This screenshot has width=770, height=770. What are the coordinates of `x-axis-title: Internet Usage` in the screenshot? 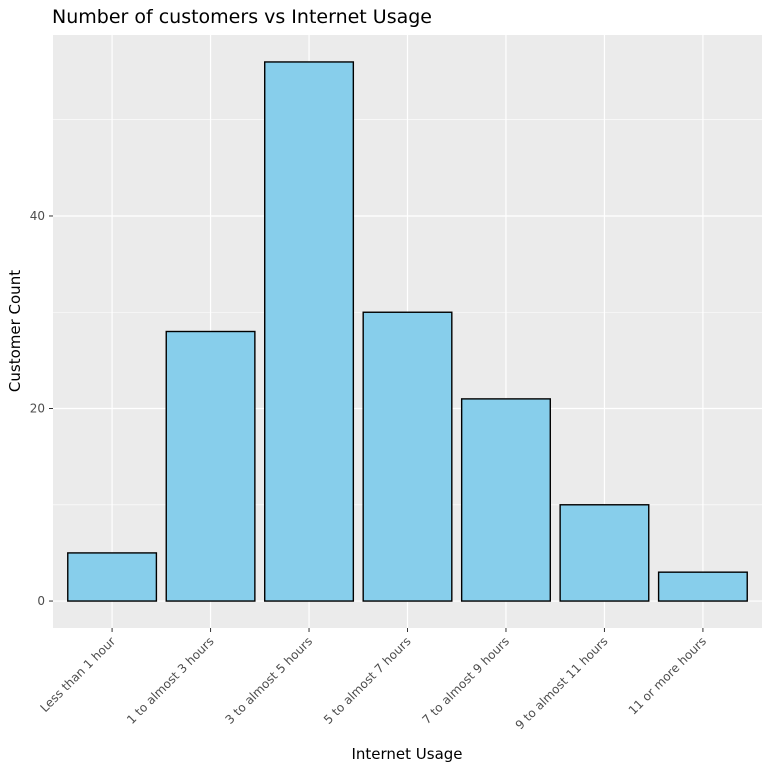 It's located at (406, 754).